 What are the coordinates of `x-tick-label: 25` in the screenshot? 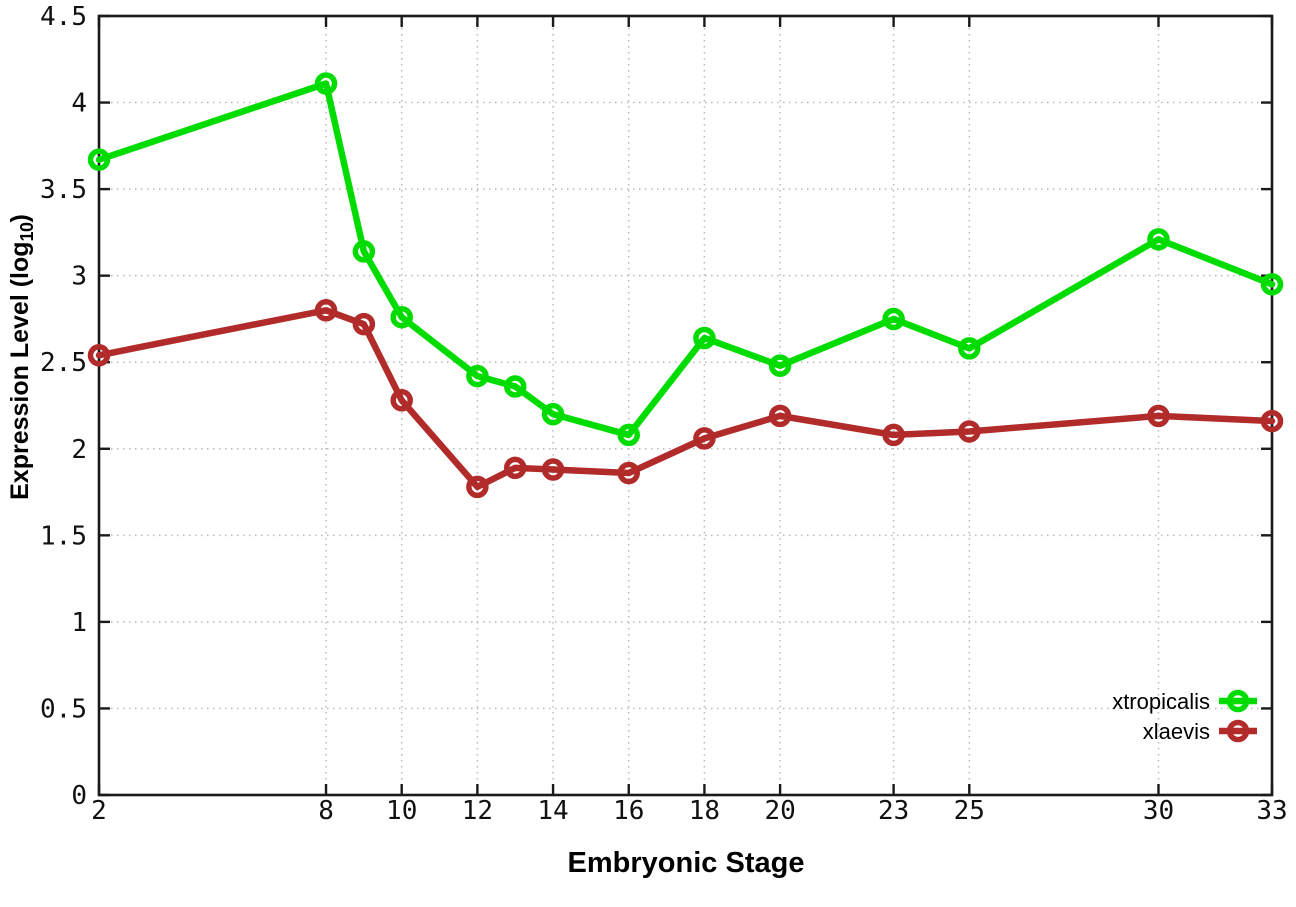 It's located at (969, 811).